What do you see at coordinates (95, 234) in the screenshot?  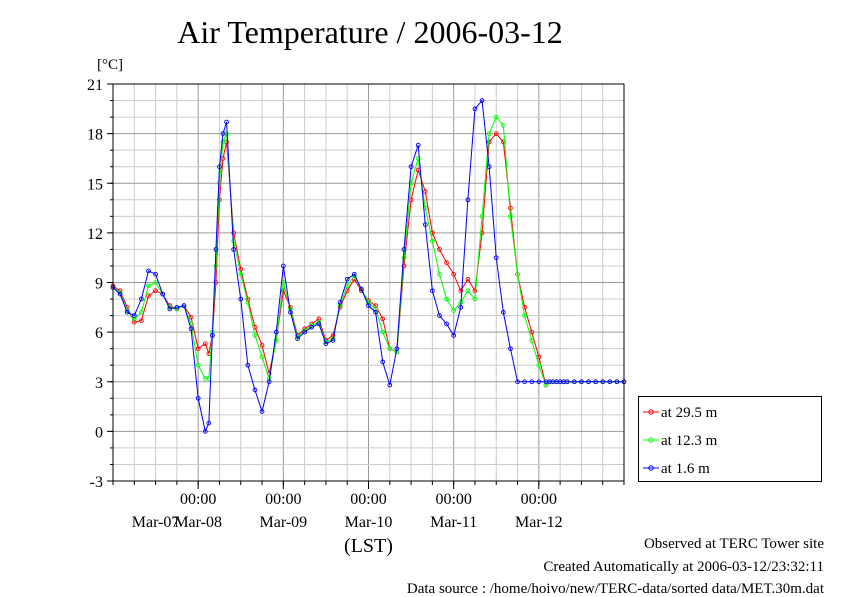 I see `y-tick-label: 12` at bounding box center [95, 234].